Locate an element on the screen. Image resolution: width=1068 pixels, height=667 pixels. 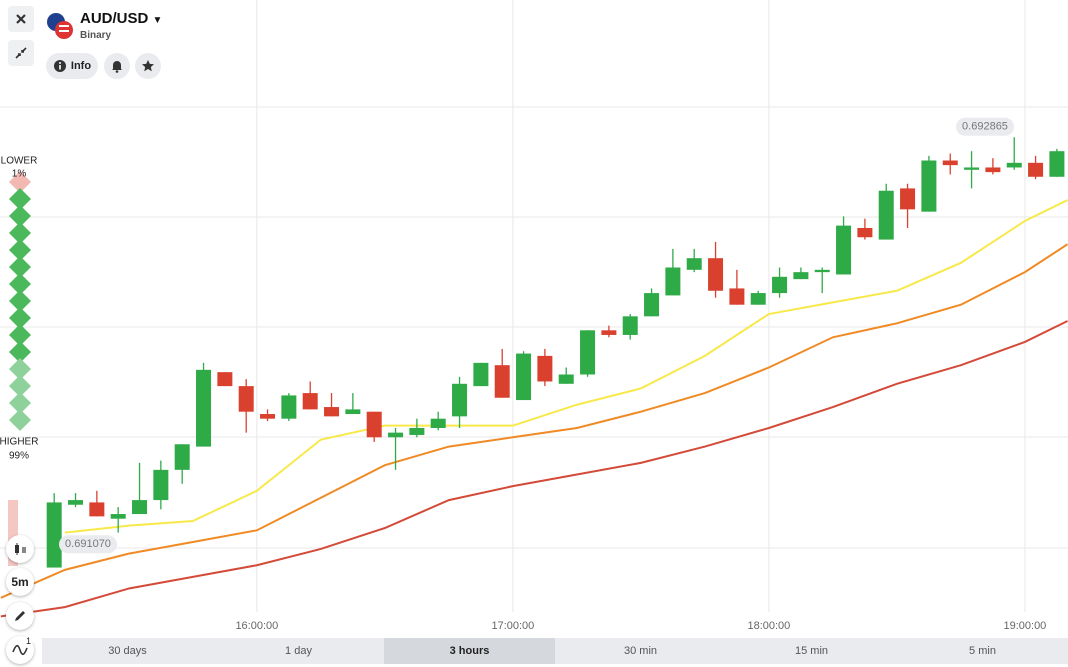
x-tick-label: 16:00:00 is located at coordinates (256, 626).